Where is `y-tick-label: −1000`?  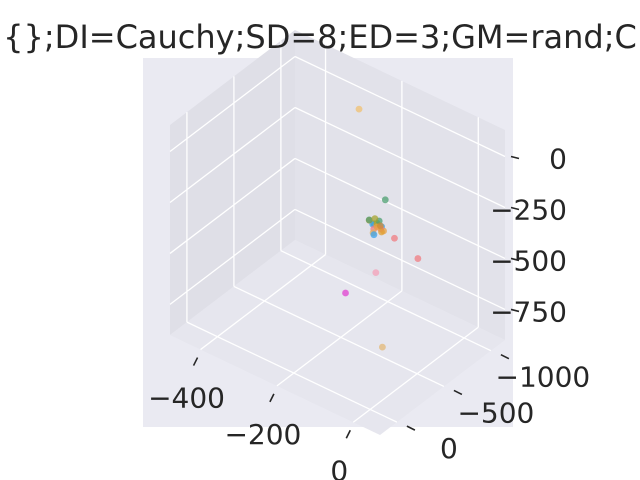
y-tick-label: −1000 is located at coordinates (543, 377).